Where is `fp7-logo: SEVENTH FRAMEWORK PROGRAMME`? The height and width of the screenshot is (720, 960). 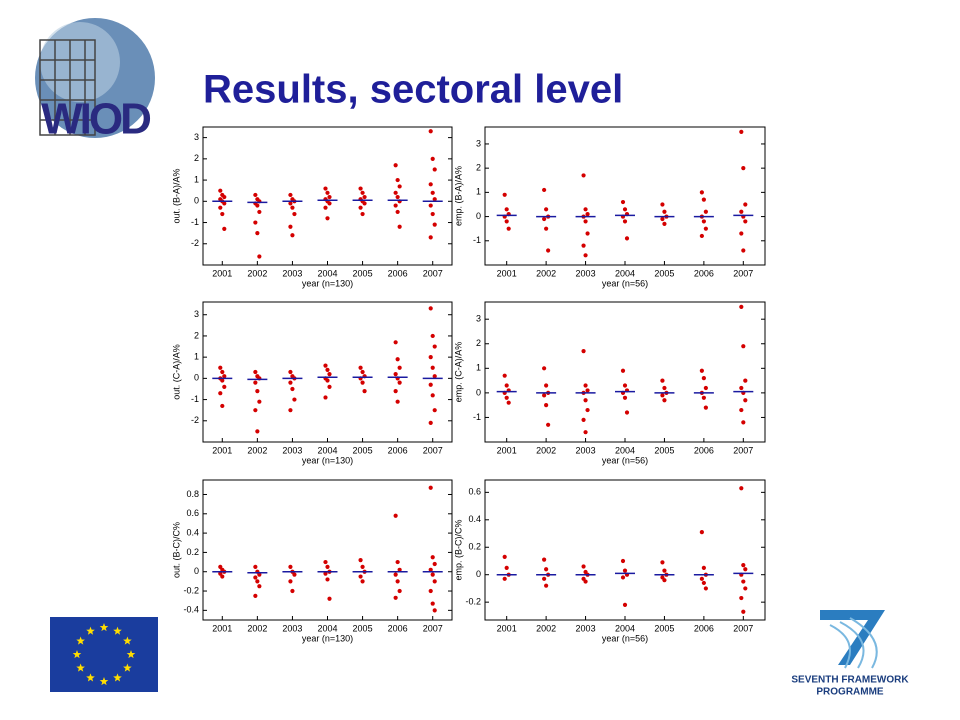
fp7-logo: SEVENTH FRAMEWORK PROGRAMME is located at coordinates (850, 654).